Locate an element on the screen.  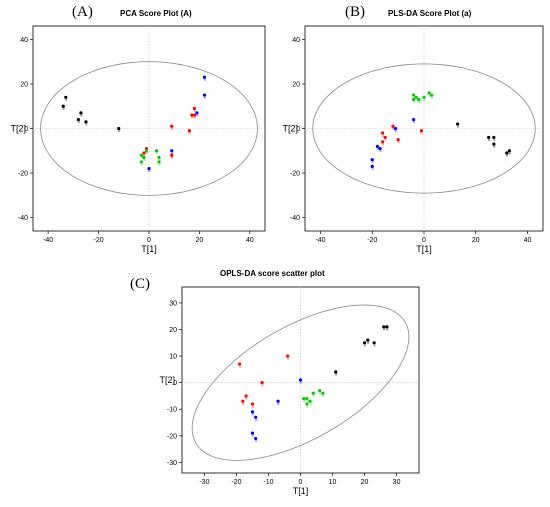
panel-a-x-axis-label: T[1] is located at coordinates (149, 249).